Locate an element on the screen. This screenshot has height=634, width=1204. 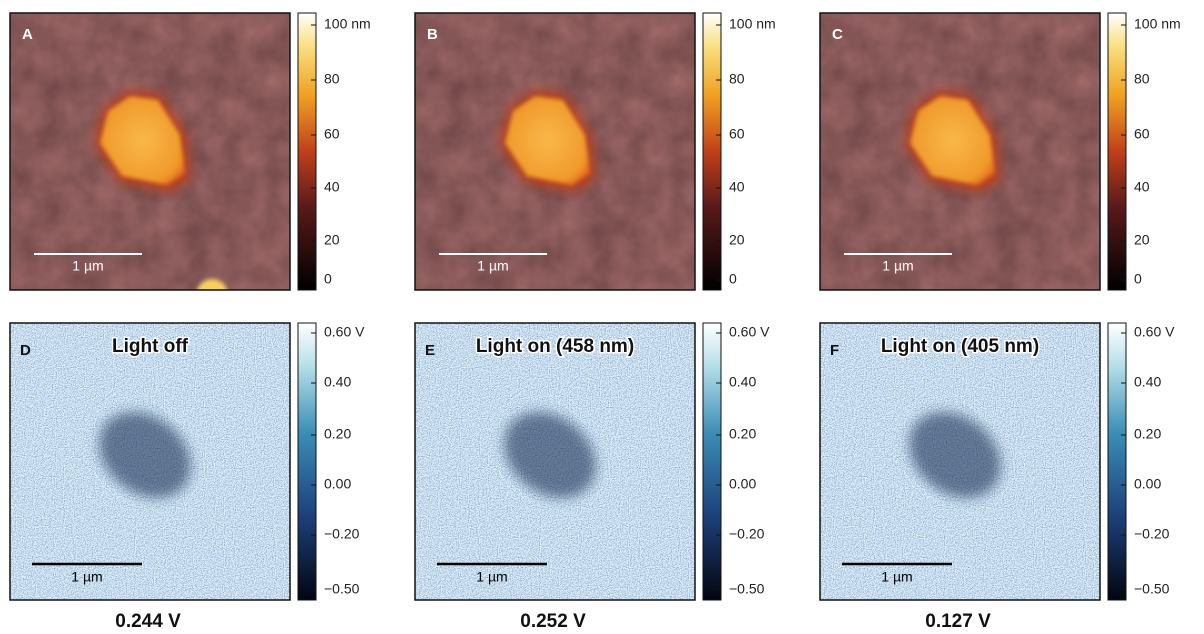
caption: 0.127 V is located at coordinates (958, 621).